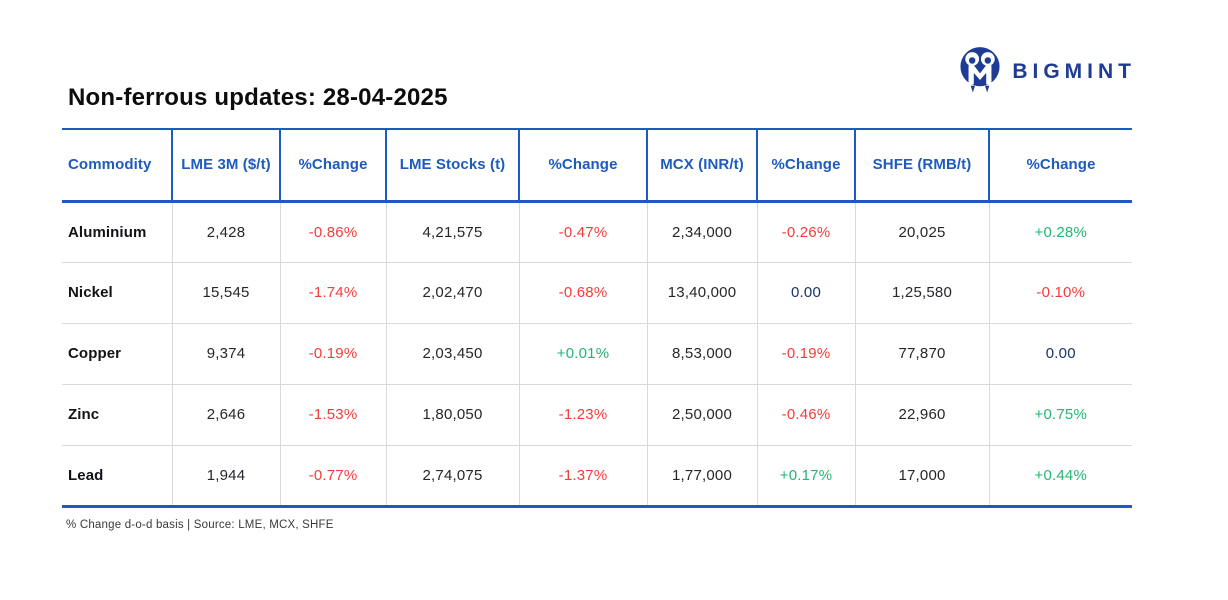 The width and height of the screenshot is (1228, 600). What do you see at coordinates (582, 354) in the screenshot?
I see `cell-change: +0.01%` at bounding box center [582, 354].